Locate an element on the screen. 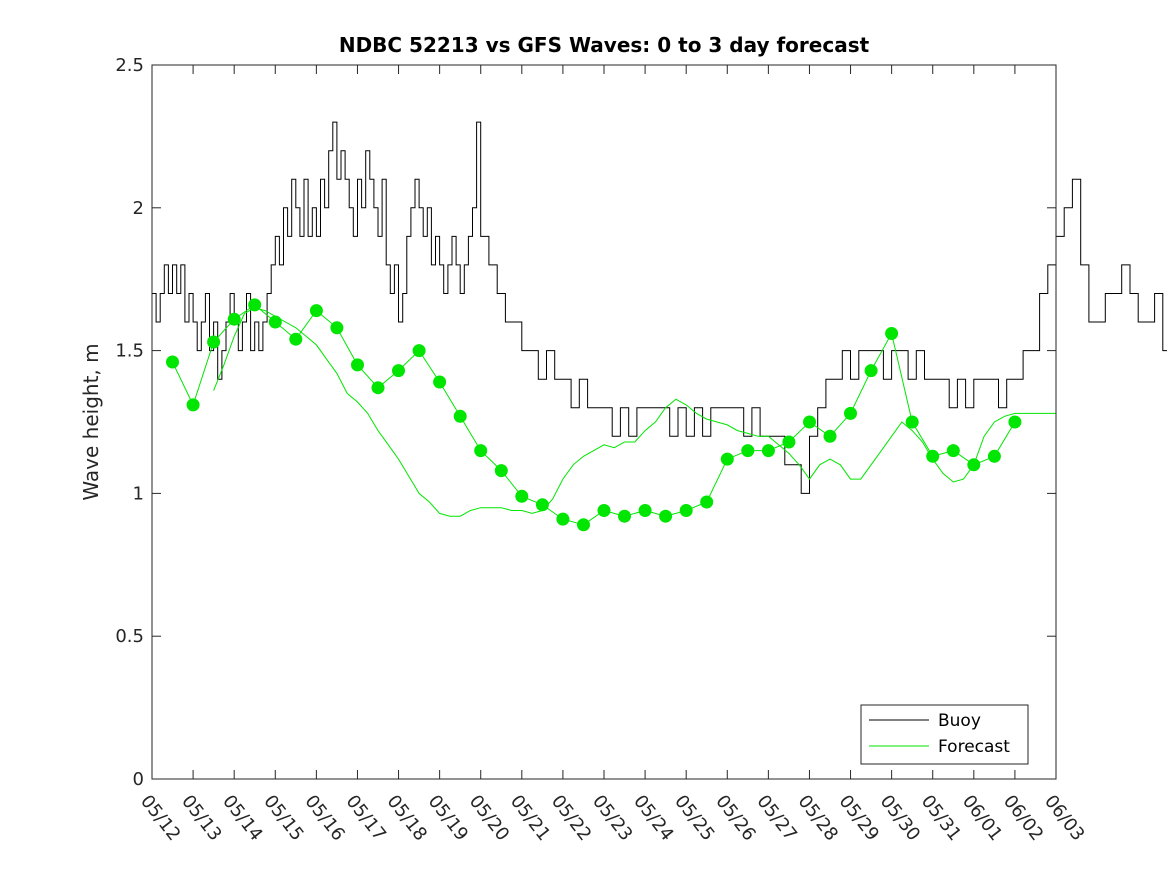 The width and height of the screenshot is (1167, 875). chart-legend: Buoy Forecast is located at coordinates (944, 734).